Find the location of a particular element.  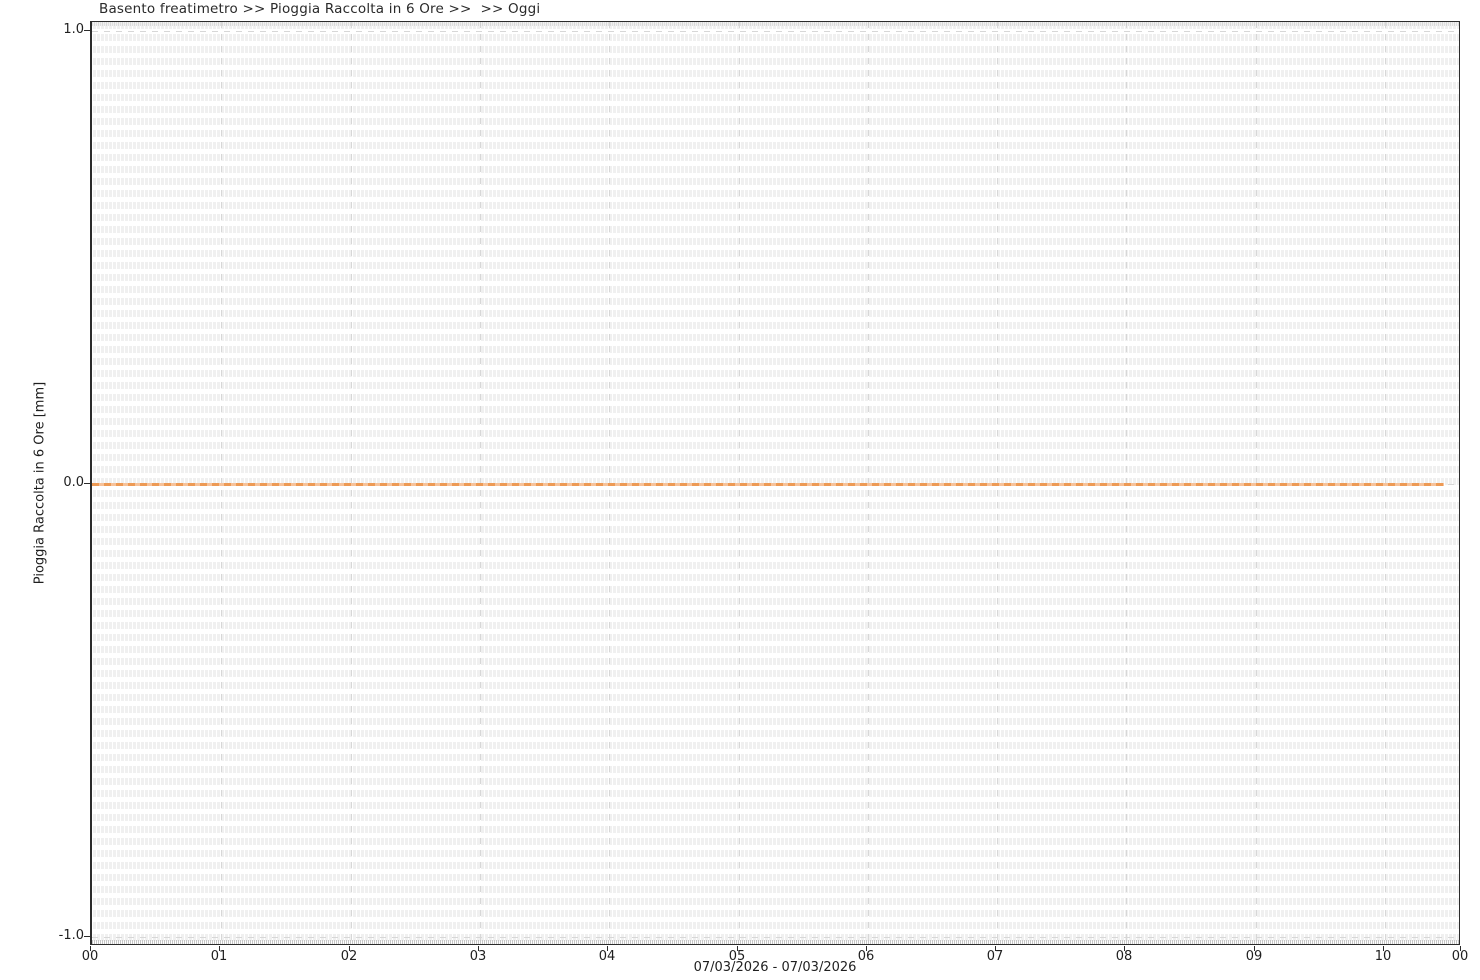

x-axis-tick-label: 10 is located at coordinates (1383, 956).